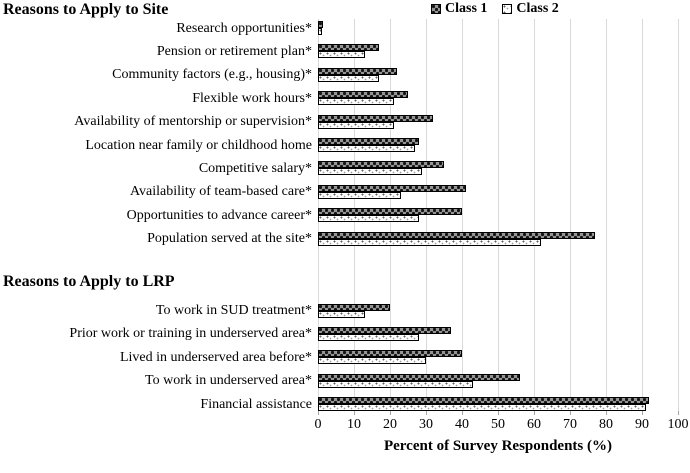 The height and width of the screenshot is (473, 690). What do you see at coordinates (390, 424) in the screenshot?
I see `x-tick-label: 20` at bounding box center [390, 424].